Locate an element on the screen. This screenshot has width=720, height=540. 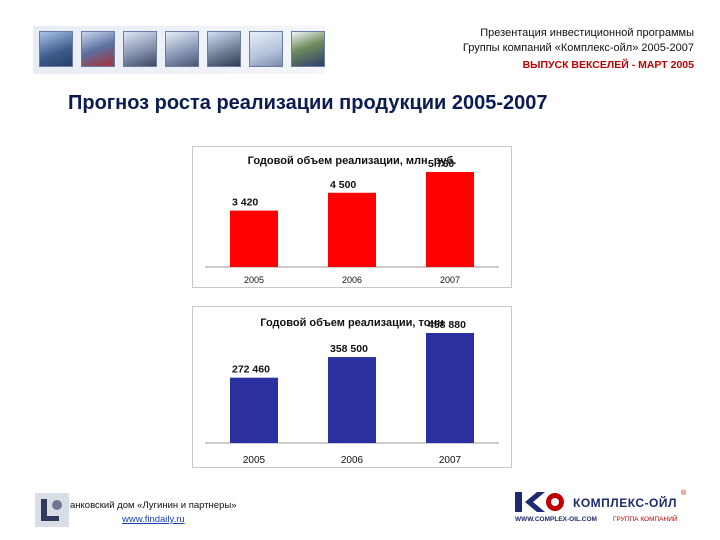
workers-photo is located at coordinates (308, 49).